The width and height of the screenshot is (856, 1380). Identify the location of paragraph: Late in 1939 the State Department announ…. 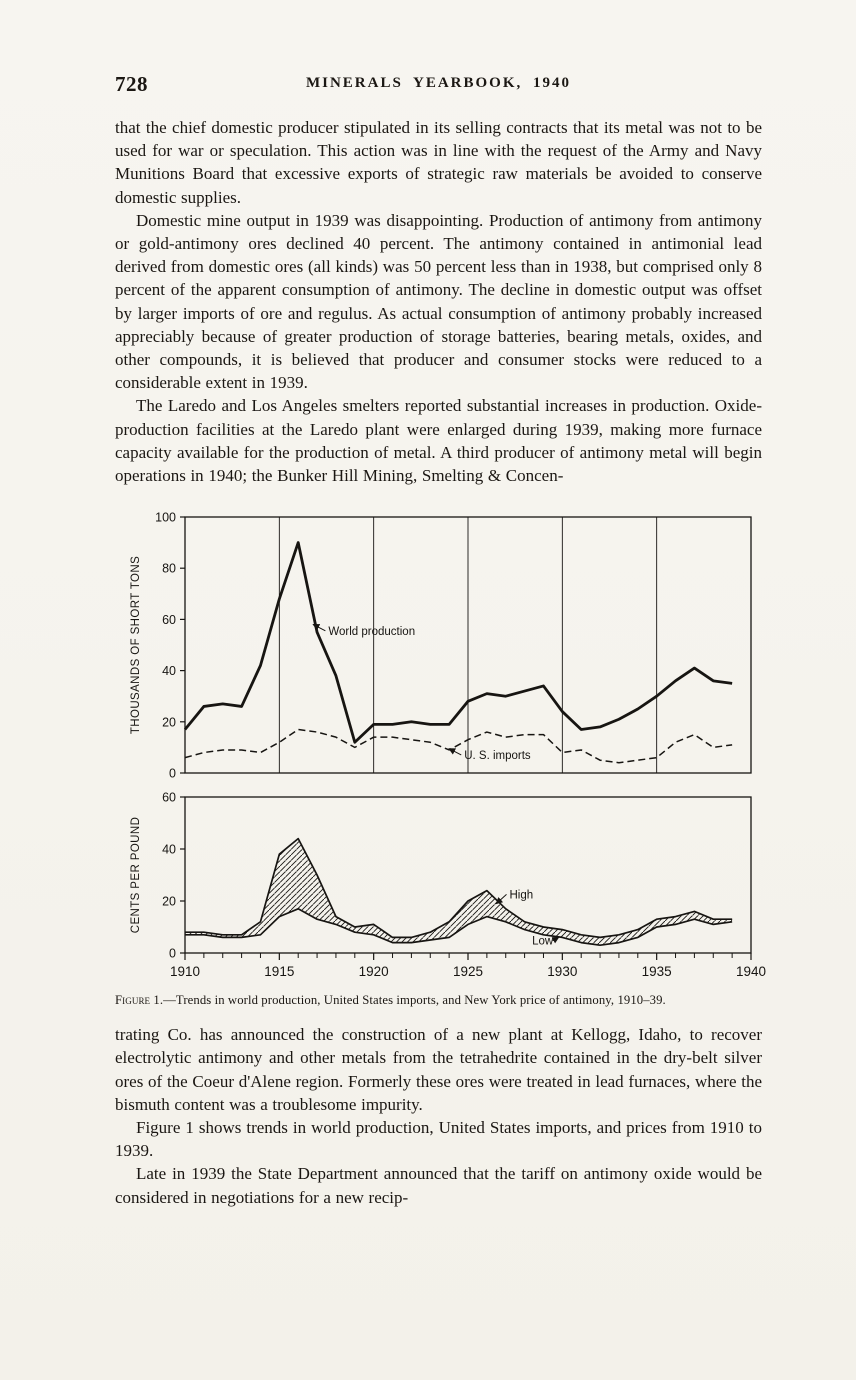
(438, 1185).